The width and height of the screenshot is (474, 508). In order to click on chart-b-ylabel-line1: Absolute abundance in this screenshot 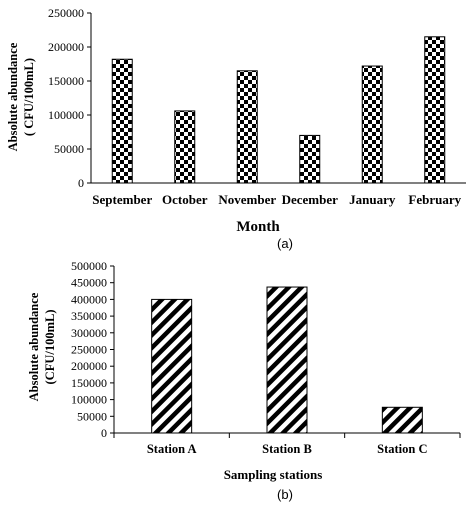, I will do `click(34, 346)`.